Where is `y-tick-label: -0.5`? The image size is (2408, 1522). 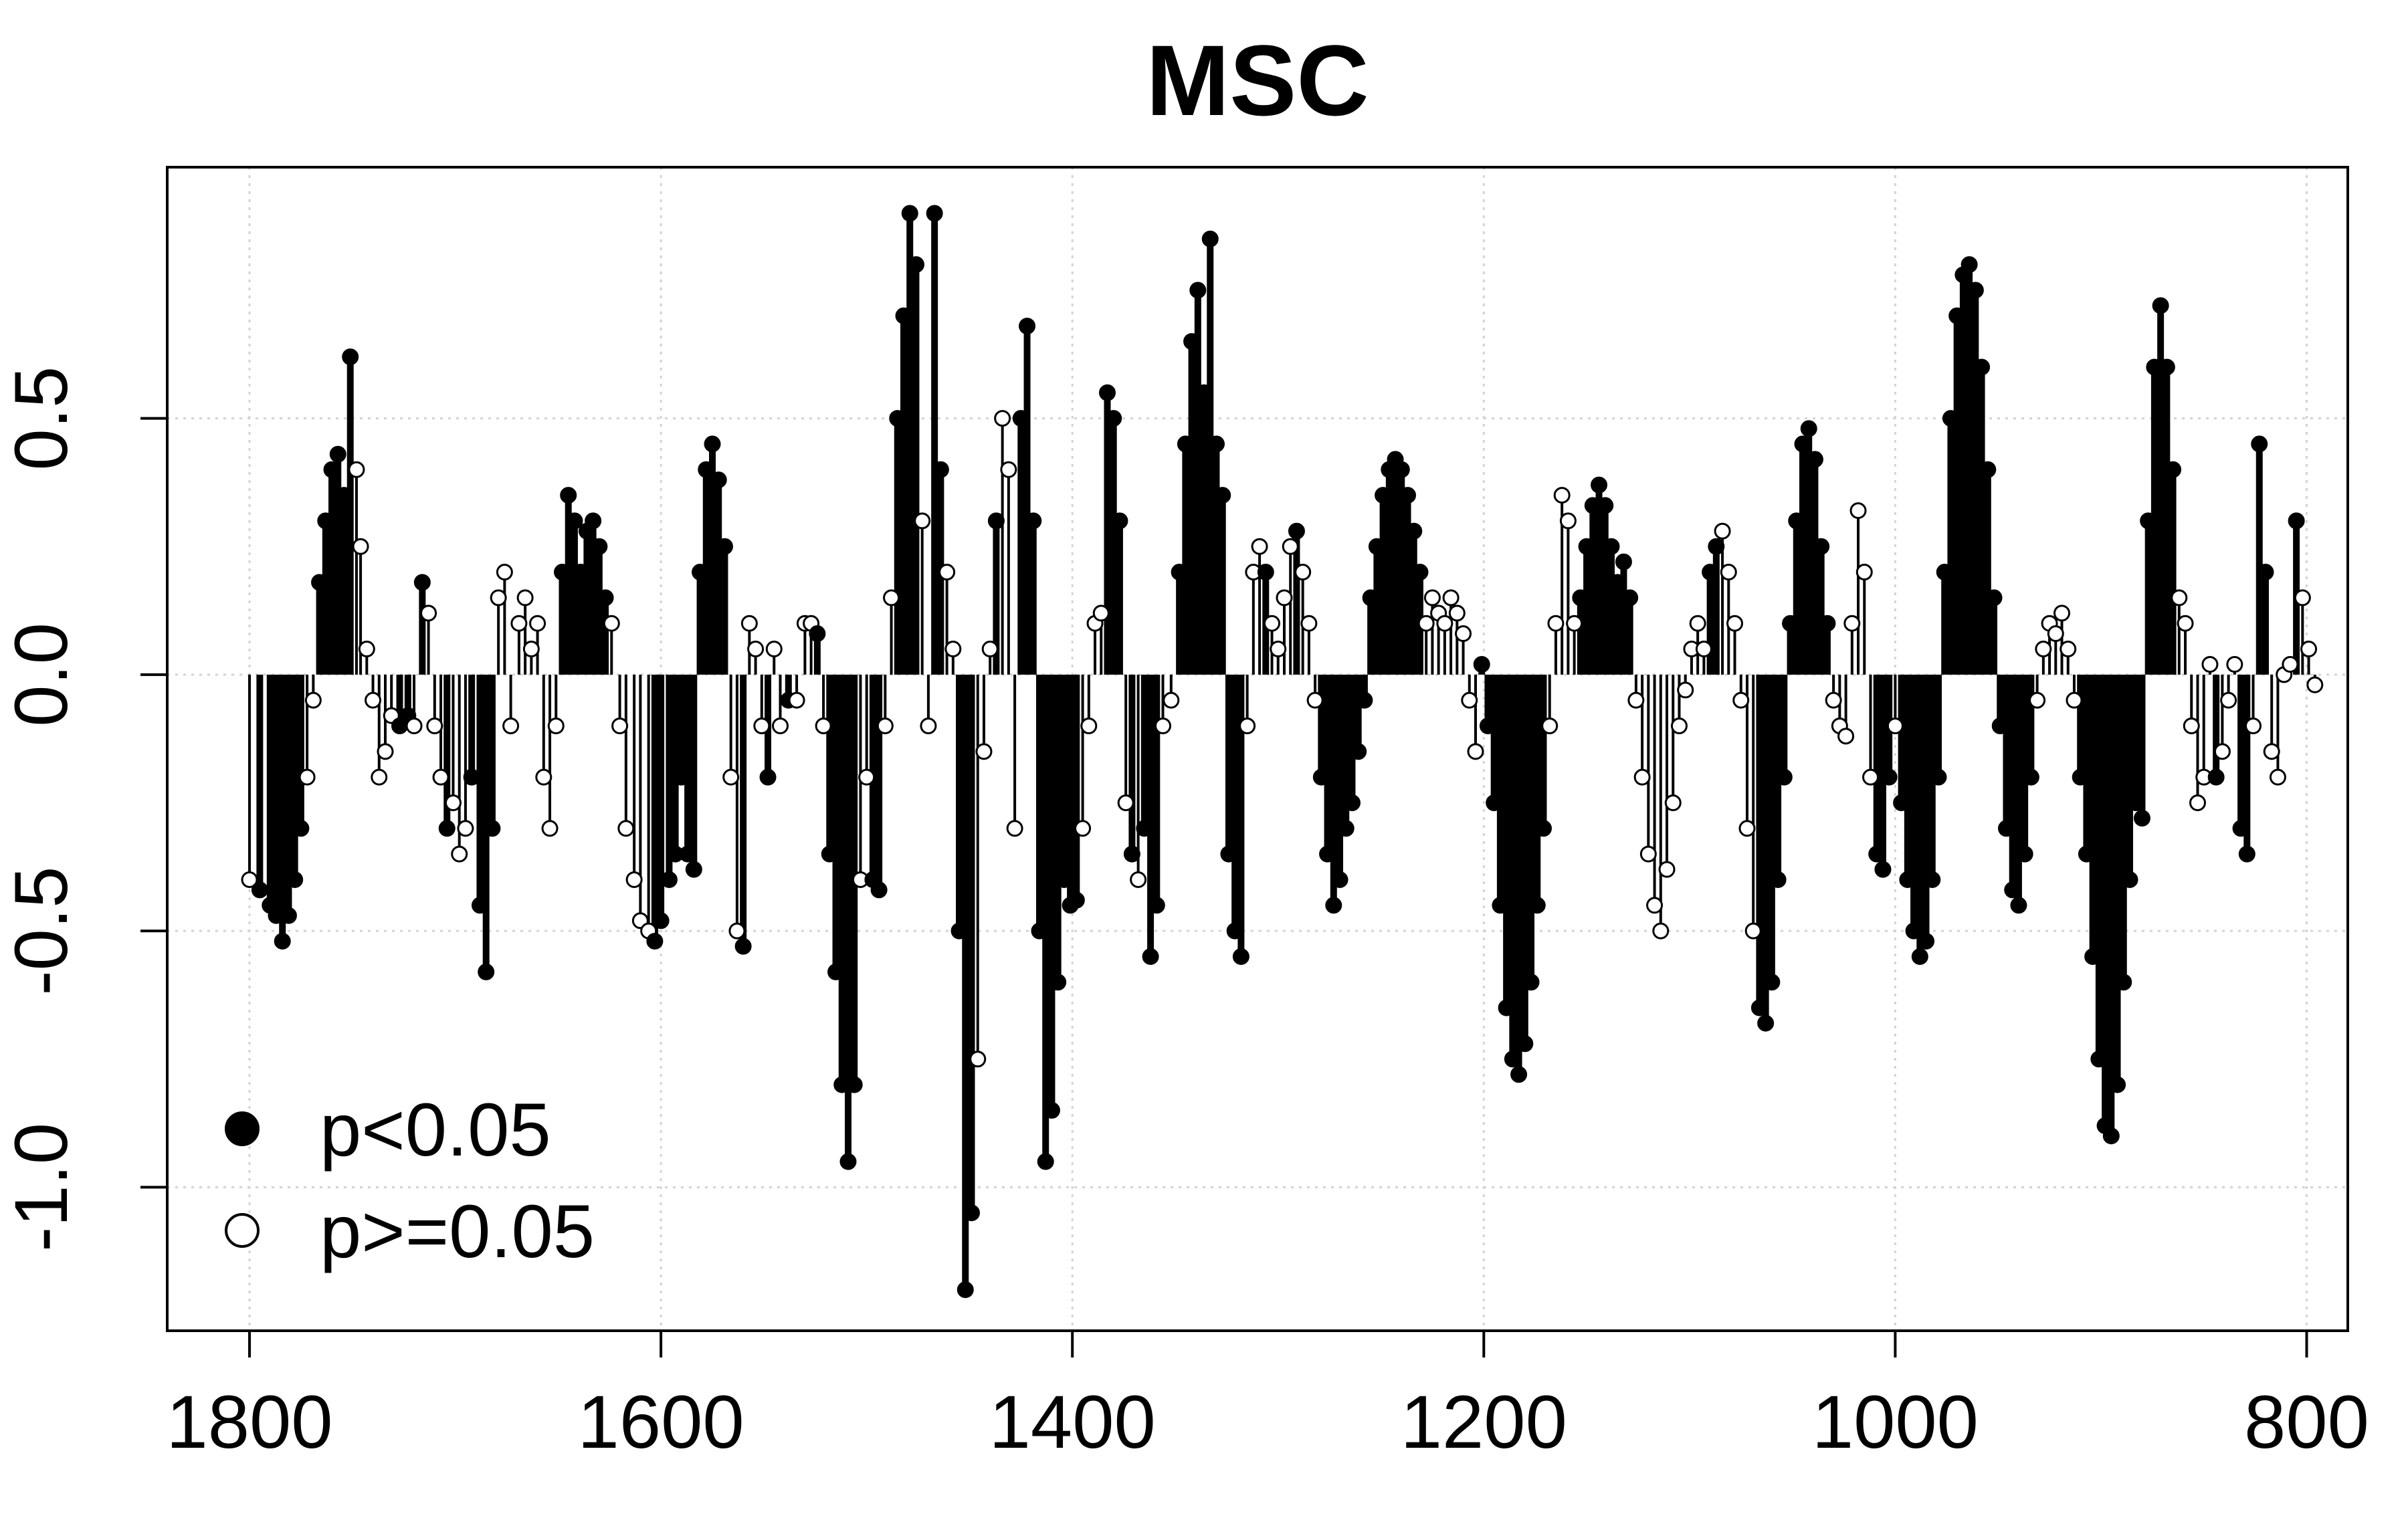 y-tick-label: -0.5 is located at coordinates (41, 931).